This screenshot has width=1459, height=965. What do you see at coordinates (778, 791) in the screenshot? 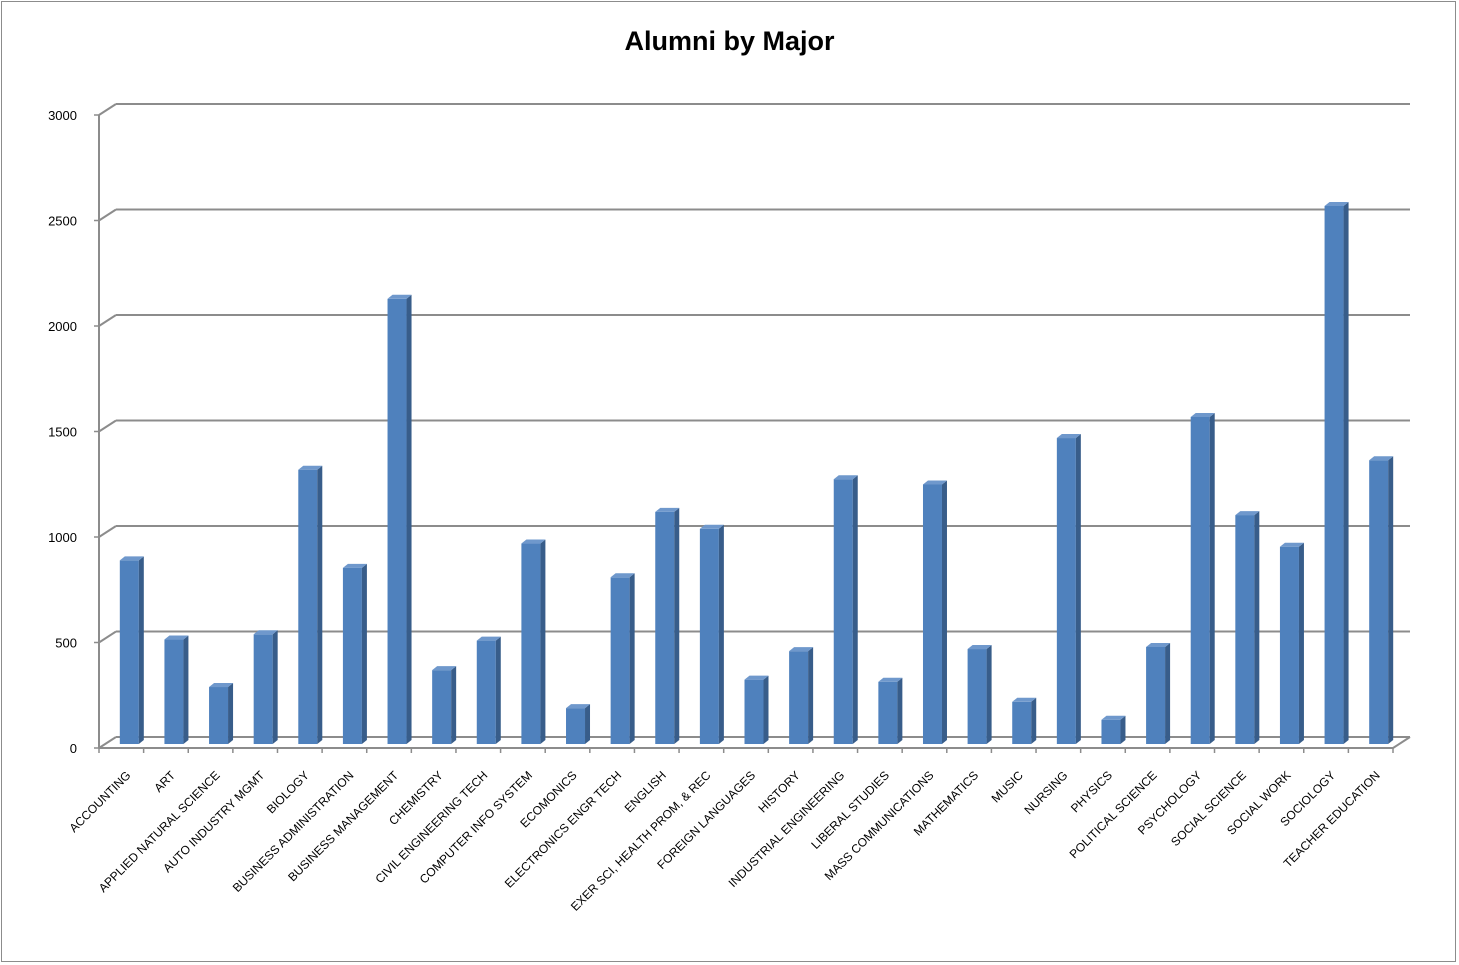
I see `x-tick-label: HISTORY` at bounding box center [778, 791].